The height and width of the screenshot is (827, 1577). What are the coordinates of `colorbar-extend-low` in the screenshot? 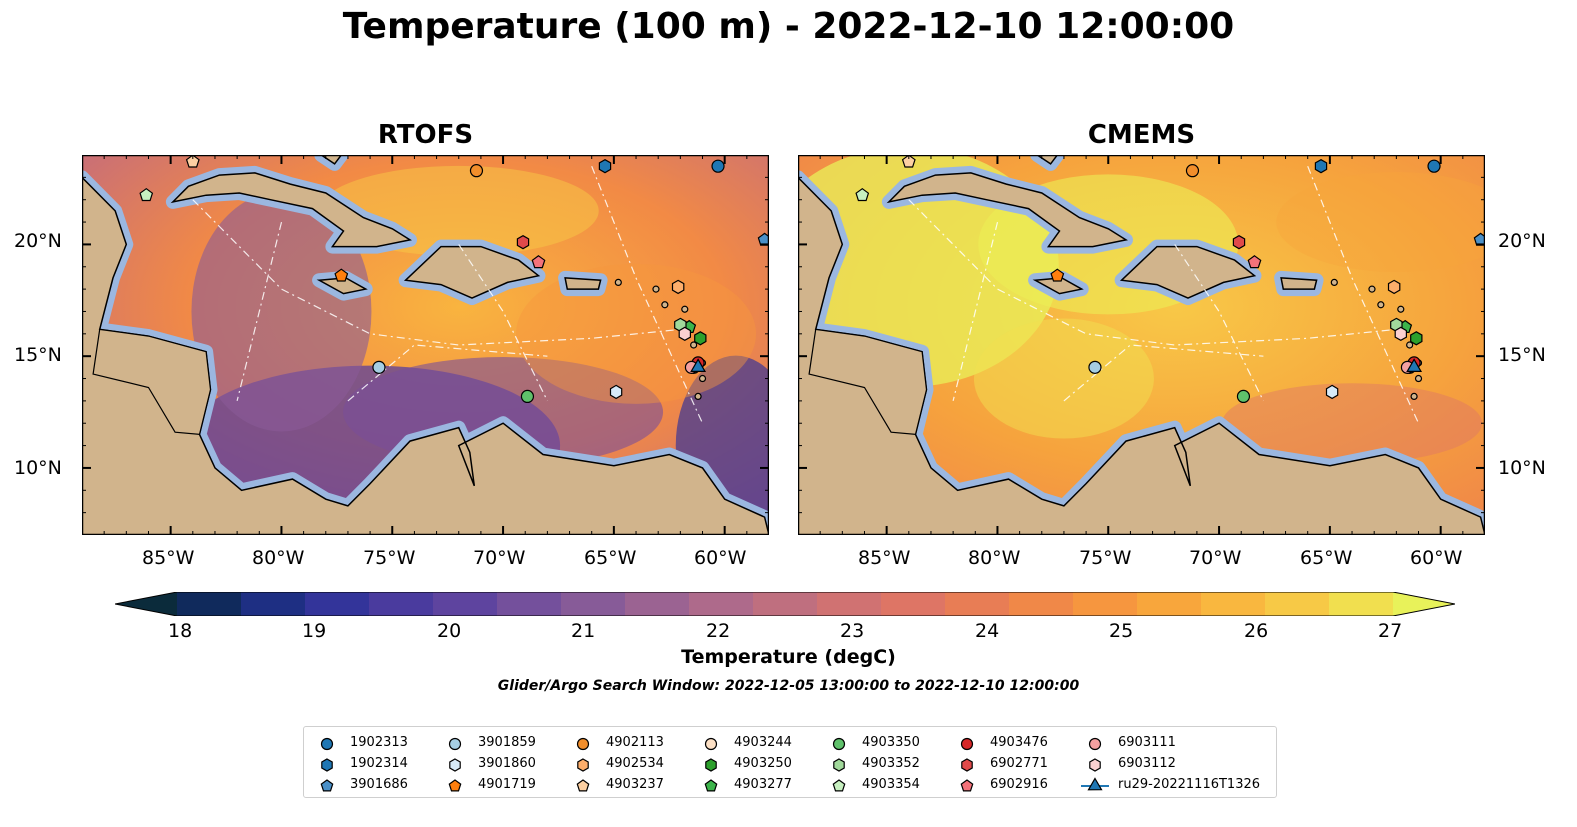 It's located at (146, 604).